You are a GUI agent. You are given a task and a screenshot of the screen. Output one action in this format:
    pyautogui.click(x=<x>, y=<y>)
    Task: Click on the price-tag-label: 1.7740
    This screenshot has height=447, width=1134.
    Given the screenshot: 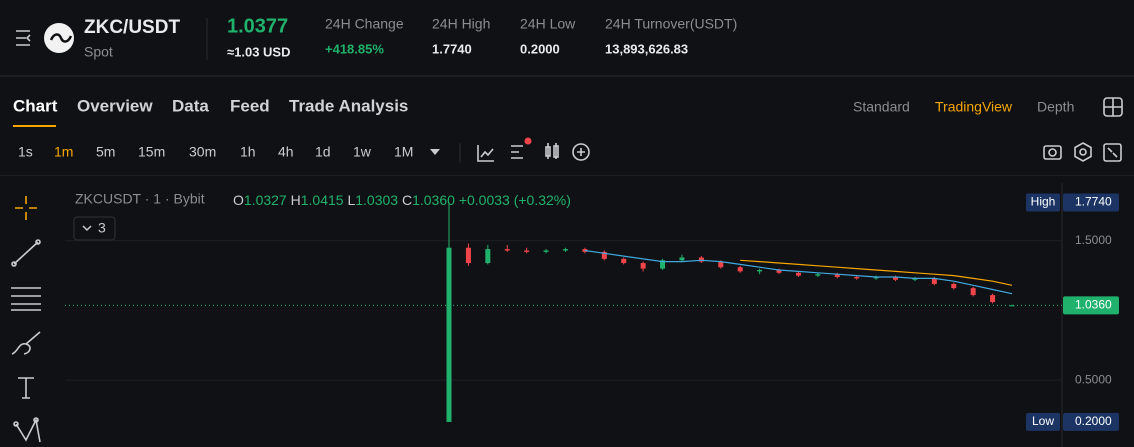 What is the action you would take?
    pyautogui.click(x=1093, y=202)
    